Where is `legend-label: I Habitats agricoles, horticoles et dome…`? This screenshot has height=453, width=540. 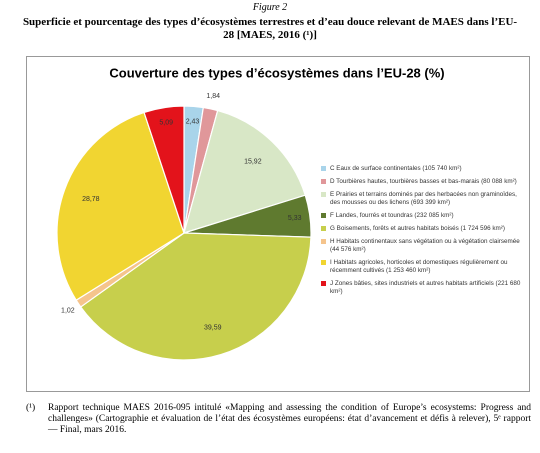
legend-label: I Habitats agricoles, horticoles et dome… is located at coordinates (419, 266).